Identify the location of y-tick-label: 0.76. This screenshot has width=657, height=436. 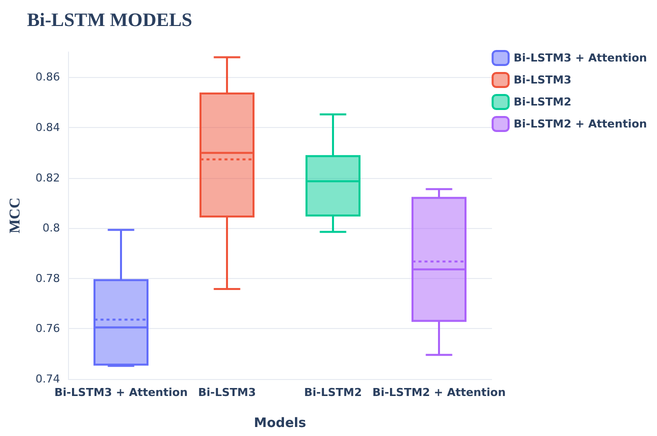
(48, 329).